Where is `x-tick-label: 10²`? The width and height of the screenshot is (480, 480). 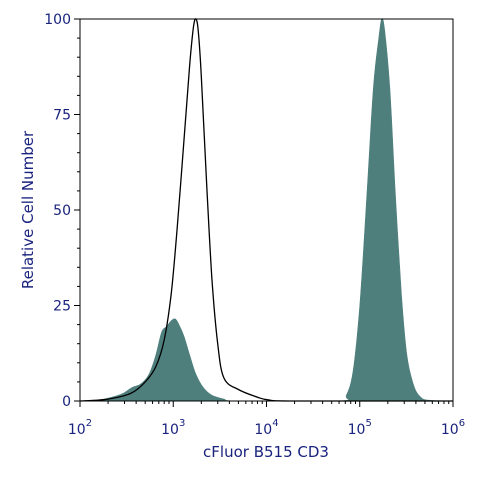
x-tick-label: 10² is located at coordinates (80, 428).